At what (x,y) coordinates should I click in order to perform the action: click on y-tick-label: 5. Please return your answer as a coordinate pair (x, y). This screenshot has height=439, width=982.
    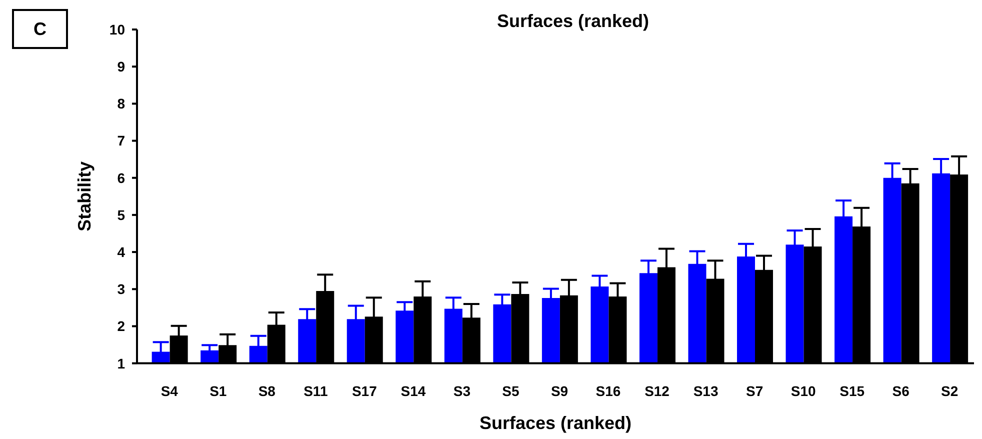
    Looking at the image, I should click on (121, 214).